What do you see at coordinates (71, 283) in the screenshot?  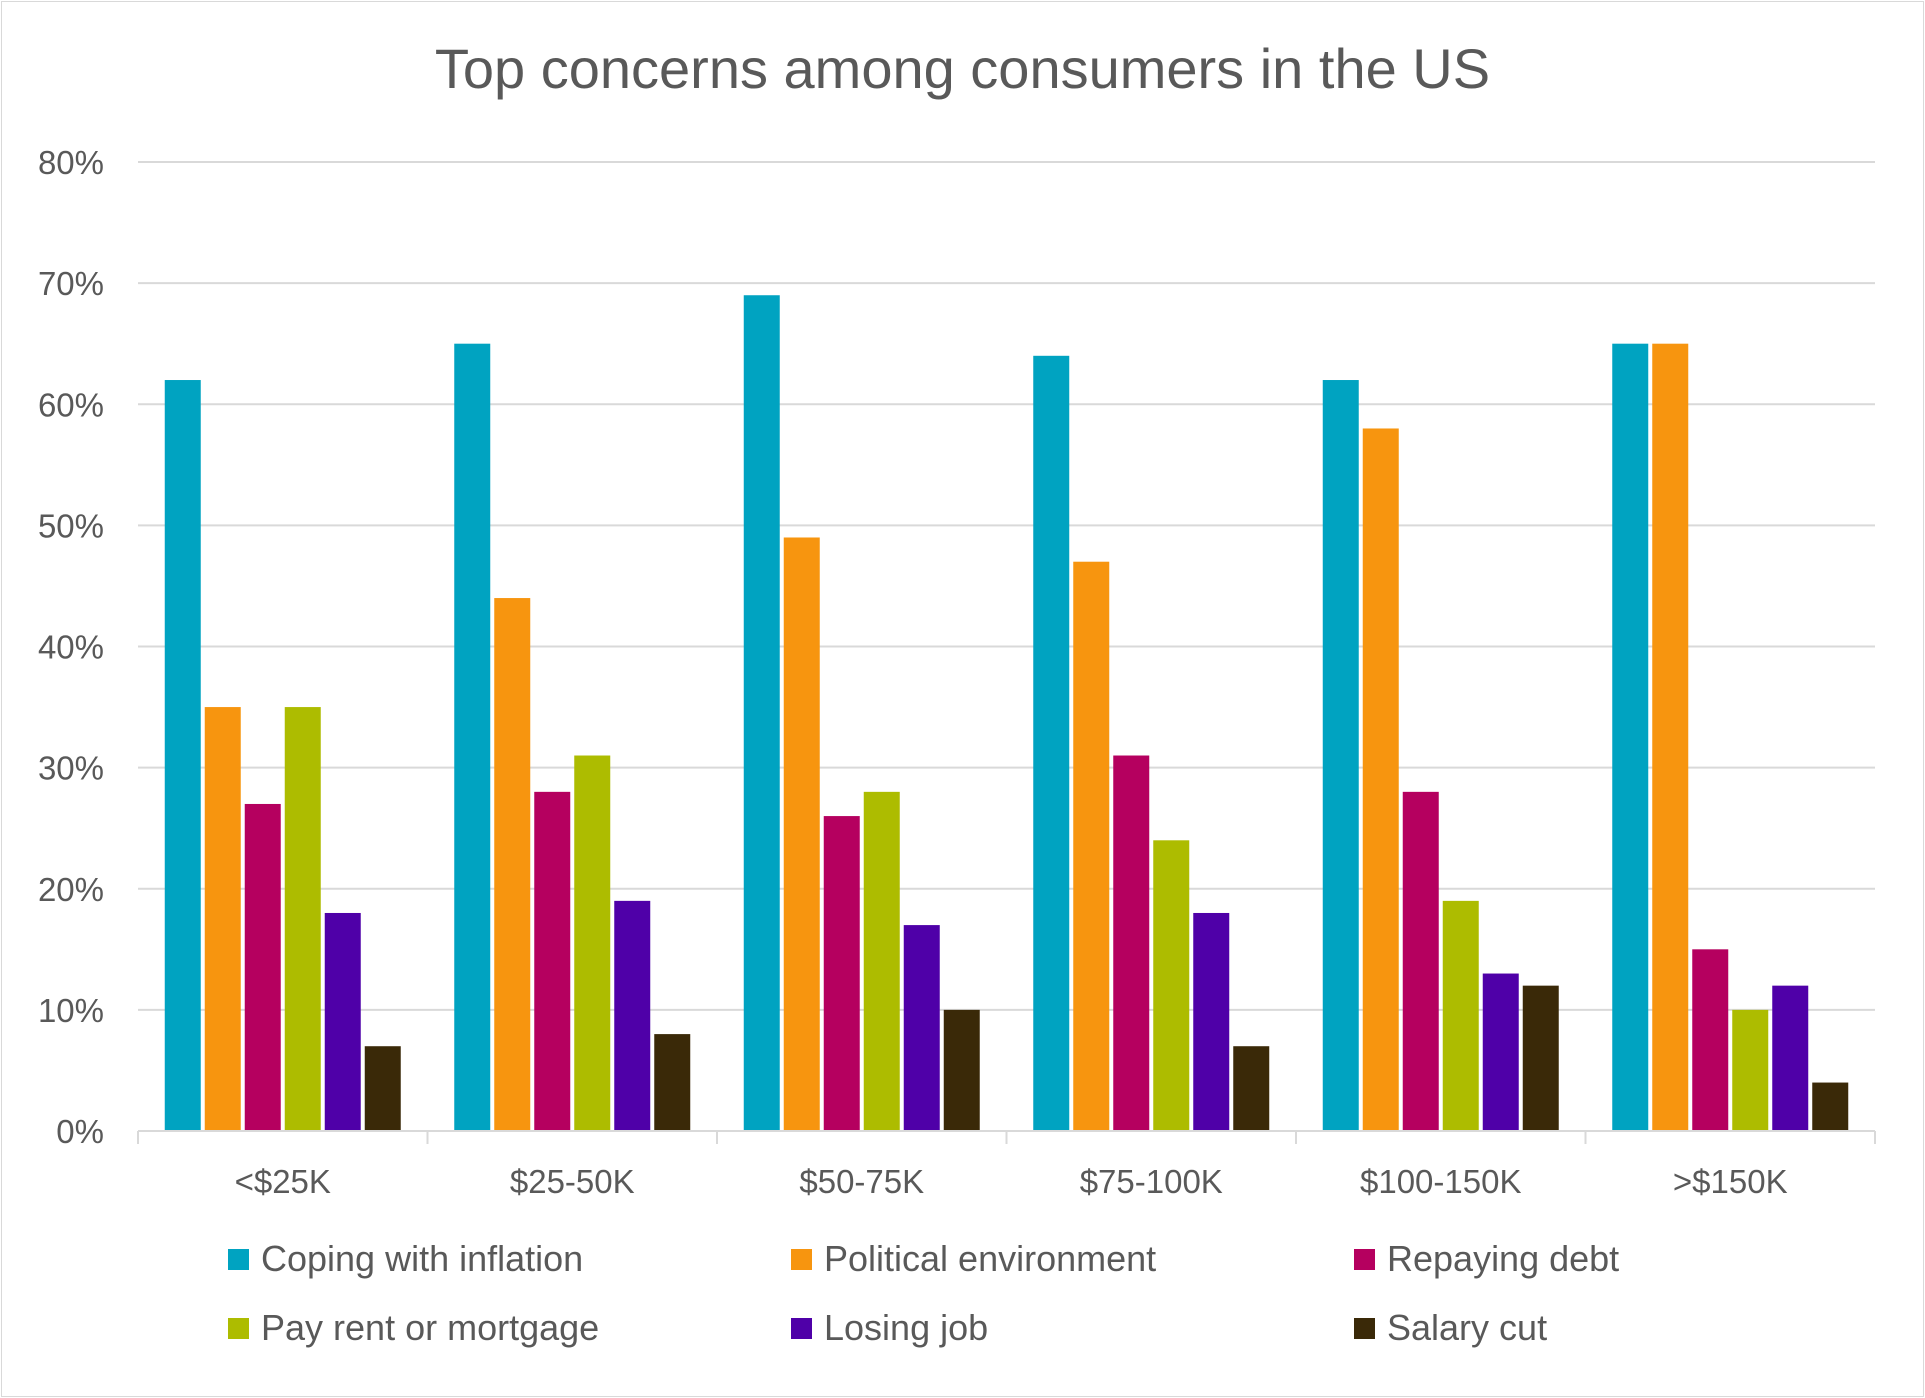 I see `y-tick-label: 70%` at bounding box center [71, 283].